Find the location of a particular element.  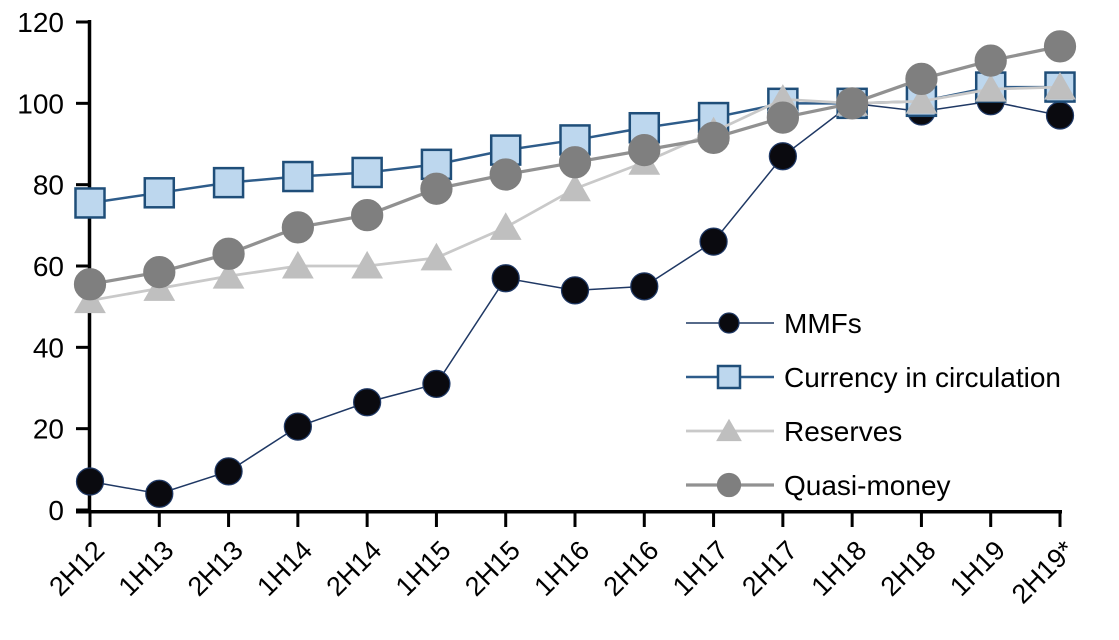

y-tick-label: 40 is located at coordinates (48, 347).